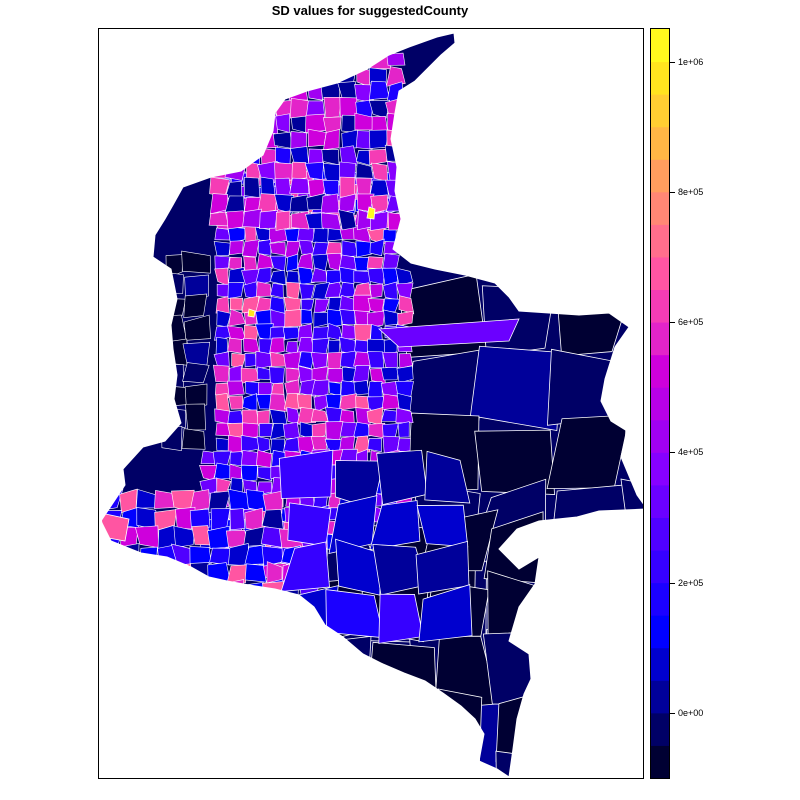  Describe the element at coordinates (691, 712) in the screenshot. I see `color-key-tick-label: 0e+00` at that location.